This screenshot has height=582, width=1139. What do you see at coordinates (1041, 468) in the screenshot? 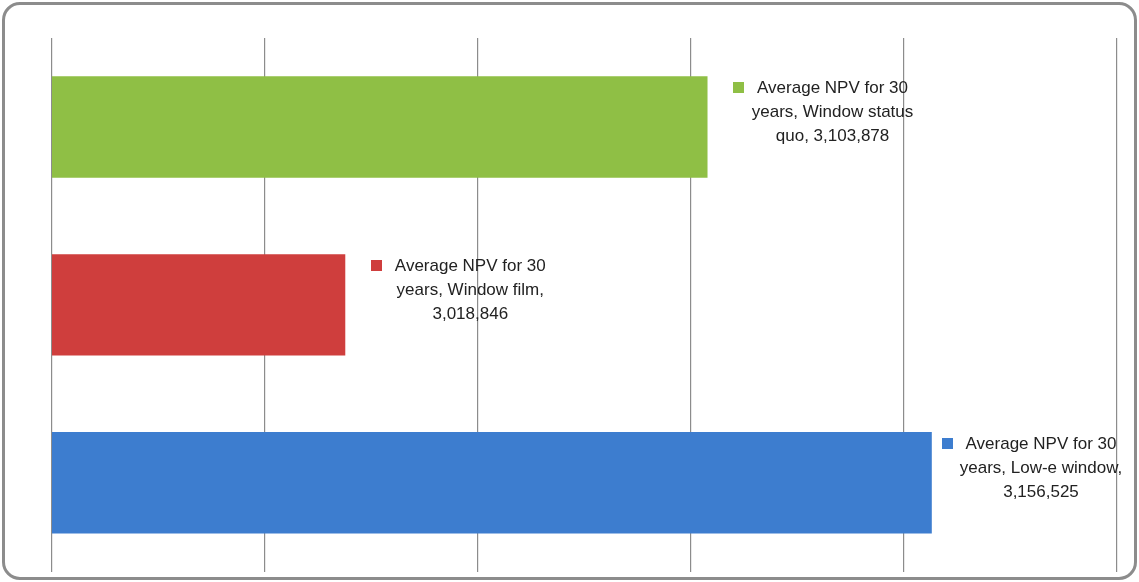
I see `data-label: Average NPV for 30 years, Low-e window, 3,156,525` at bounding box center [1041, 468].